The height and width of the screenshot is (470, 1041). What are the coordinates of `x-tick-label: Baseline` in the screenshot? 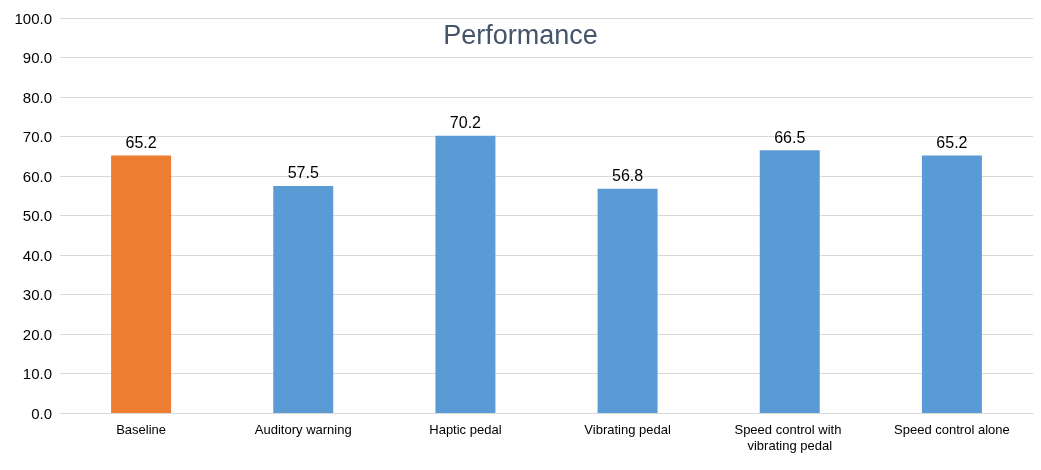 It's located at (141, 429).